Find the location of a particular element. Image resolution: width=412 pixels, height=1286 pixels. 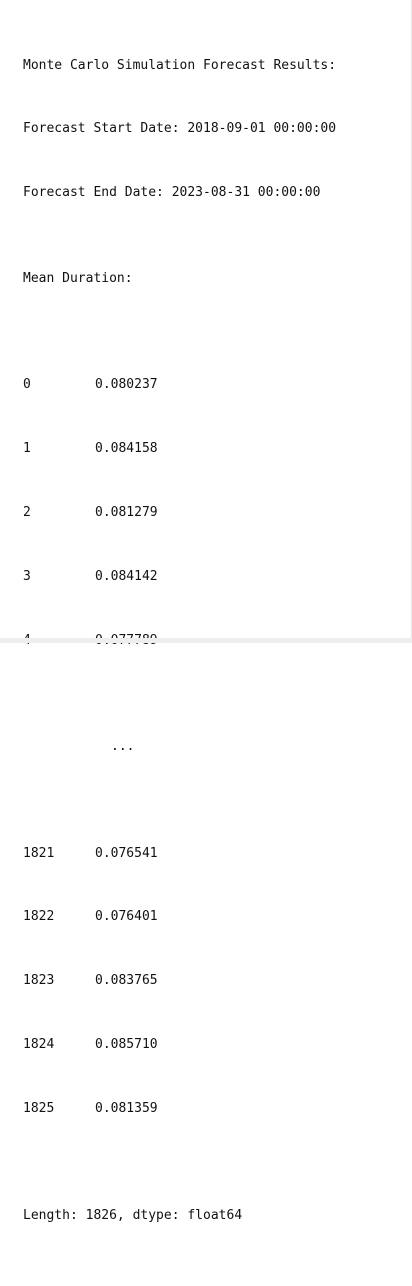

forecast-end-line: Forecast End Date: 2023-08-31 00:00:00 is located at coordinates (172, 193).